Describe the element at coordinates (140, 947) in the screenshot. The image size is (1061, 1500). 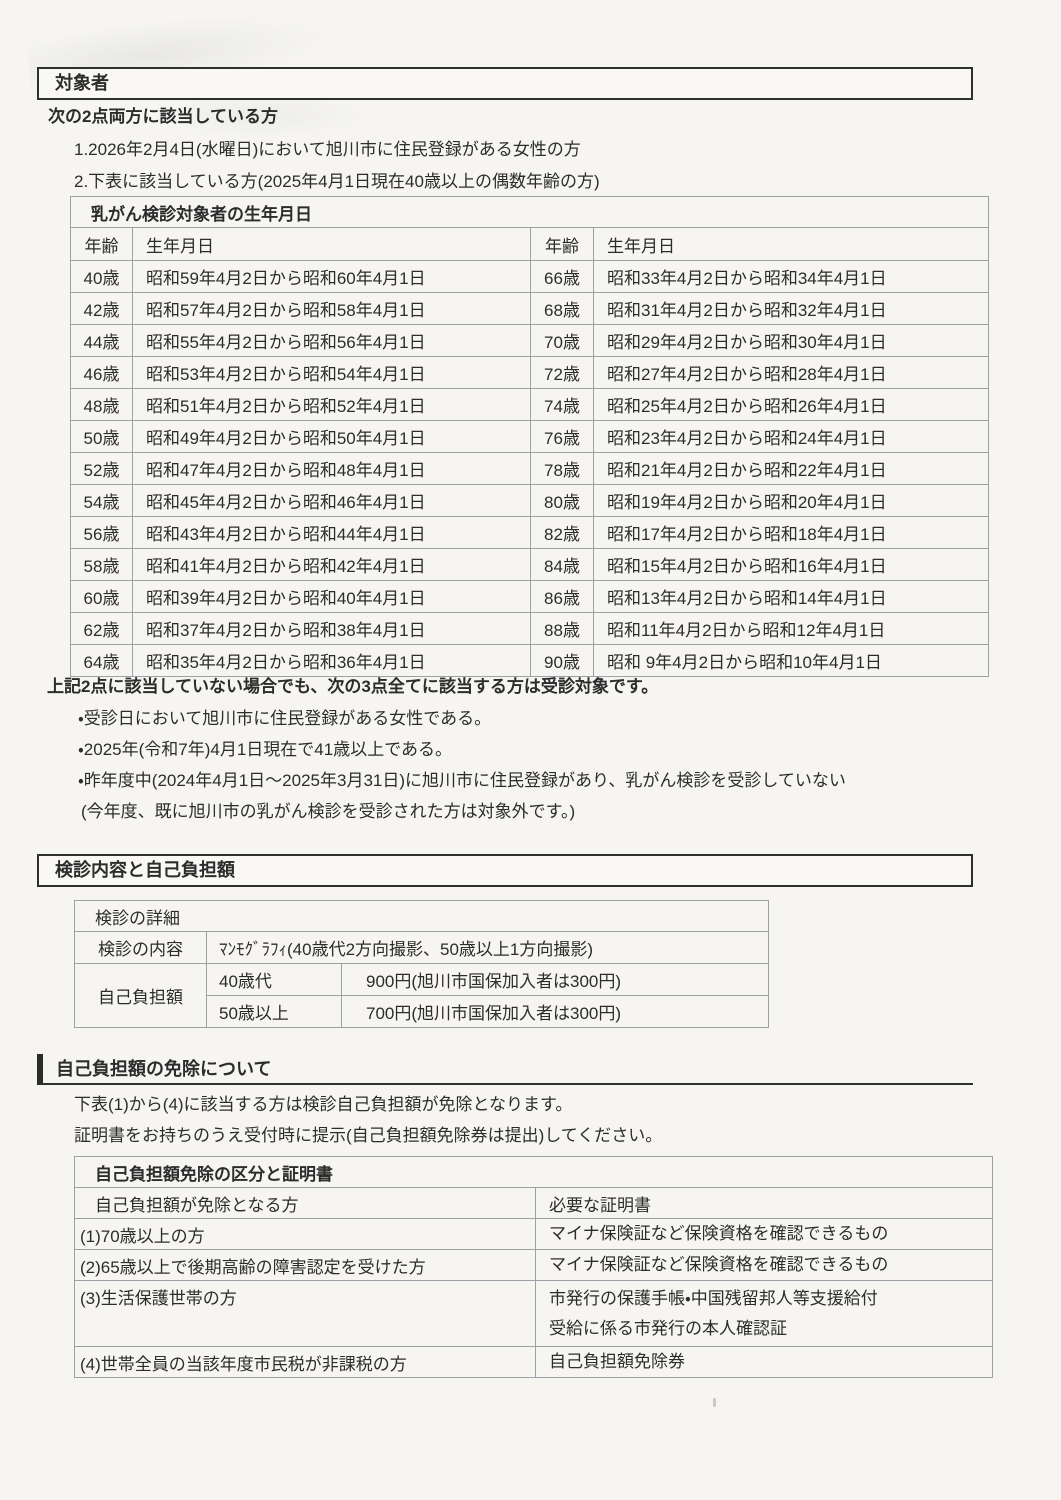
I see `screening-content-label: 検診の内容` at that location.